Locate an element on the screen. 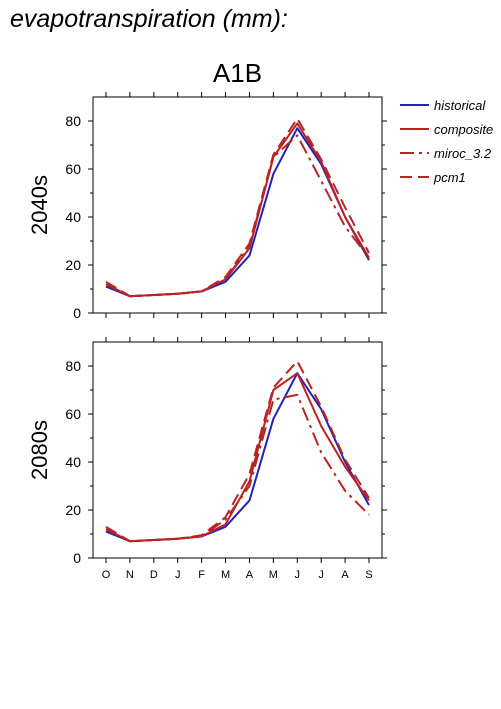  y-axis-label: 2080s is located at coordinates (39, 450).